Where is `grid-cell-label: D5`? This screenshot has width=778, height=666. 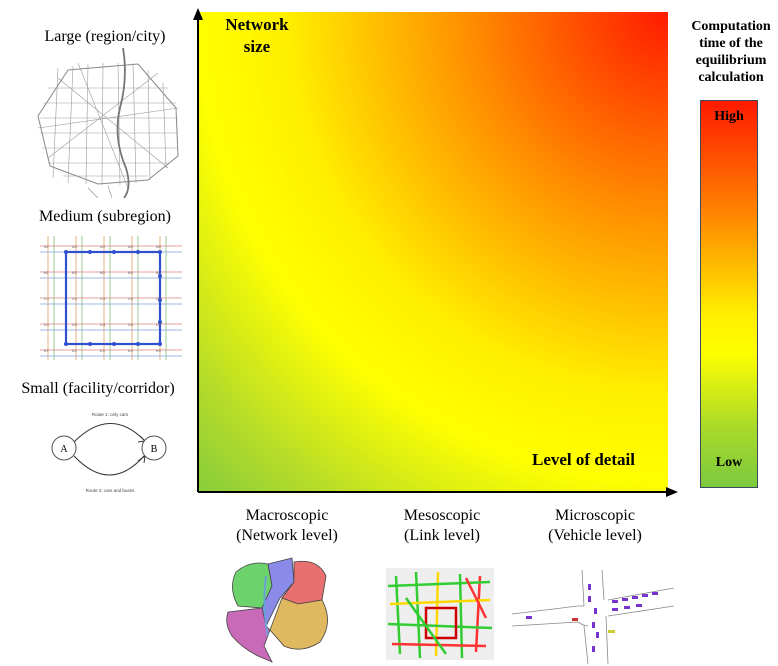 grid-cell-label: D5 is located at coordinates (159, 324).